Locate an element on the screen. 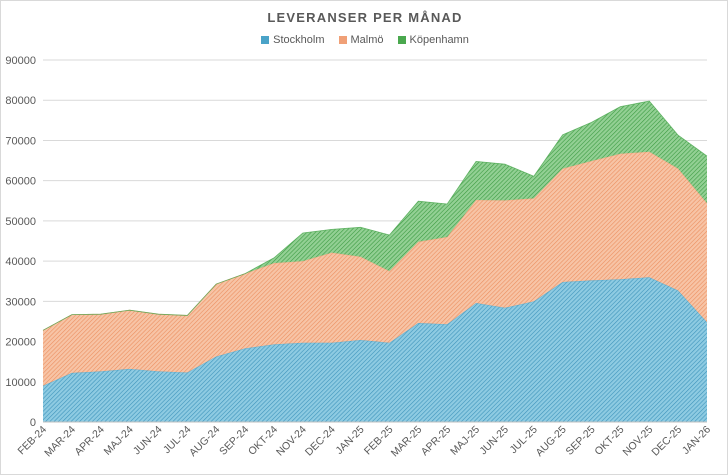  legend-label-stockholm: Stockholm is located at coordinates (299, 40).